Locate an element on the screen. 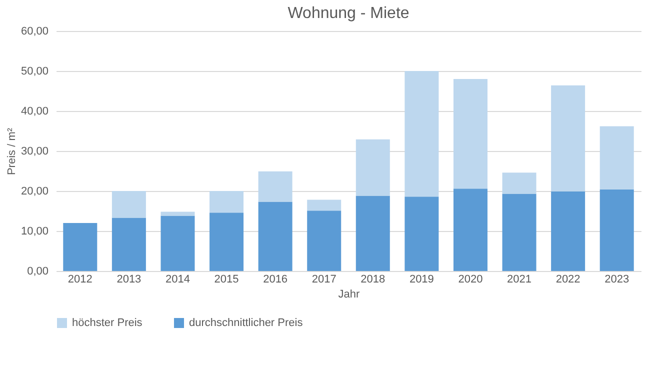 The height and width of the screenshot is (371, 665). legend-label: höchster Preis is located at coordinates (107, 323).